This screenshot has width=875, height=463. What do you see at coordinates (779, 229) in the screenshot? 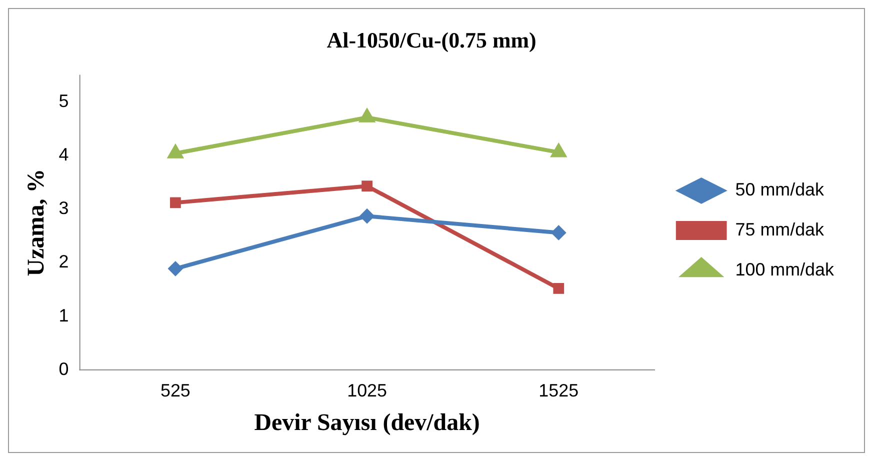
I see `legend-label: 75 mm/dak` at bounding box center [779, 229].